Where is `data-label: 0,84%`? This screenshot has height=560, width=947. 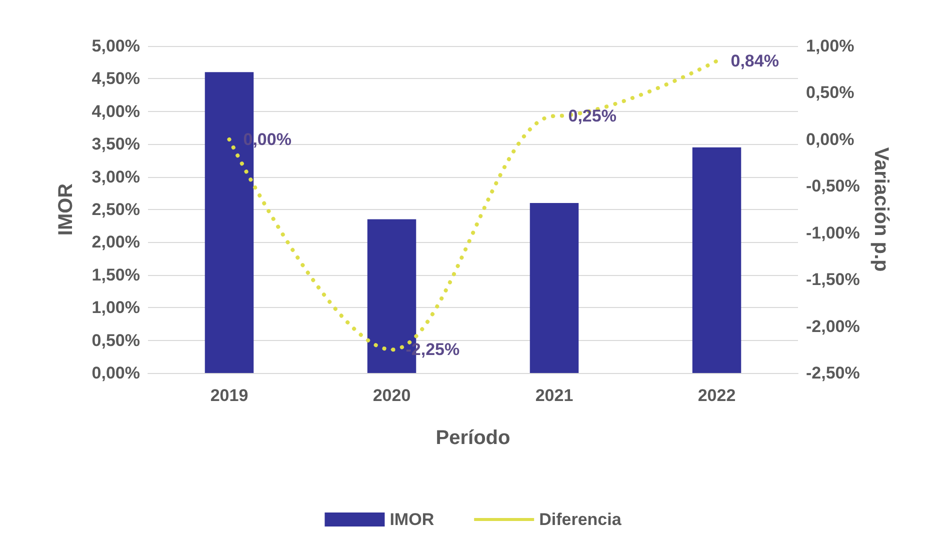
data-label: 0,84% is located at coordinates (754, 60).